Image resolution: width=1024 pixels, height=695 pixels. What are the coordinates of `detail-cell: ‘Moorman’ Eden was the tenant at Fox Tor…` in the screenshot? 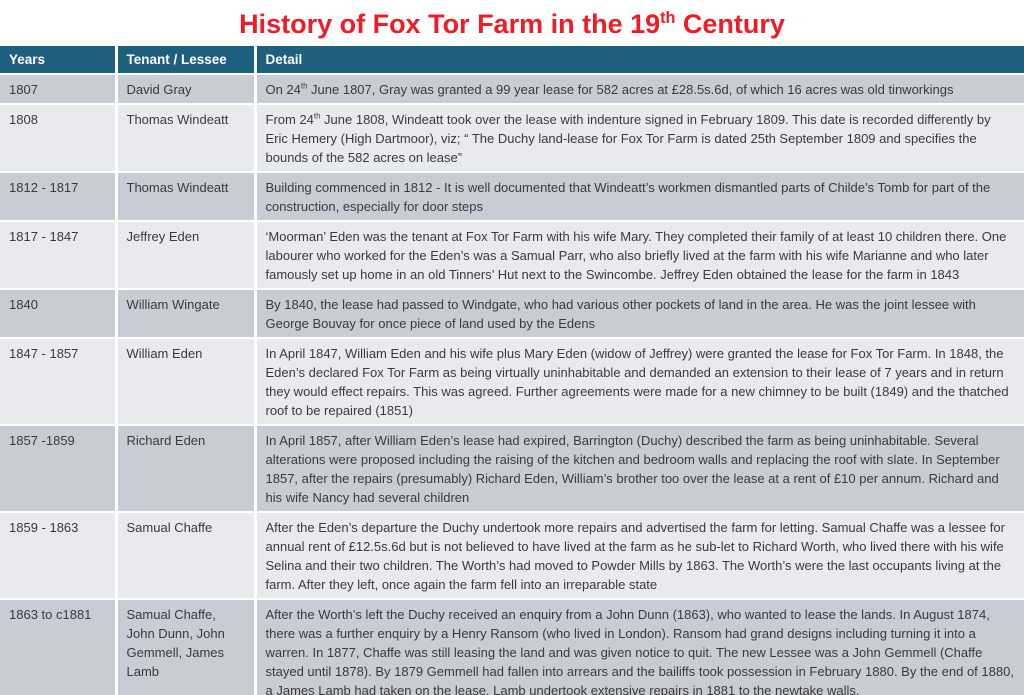 It's located at (639, 255).